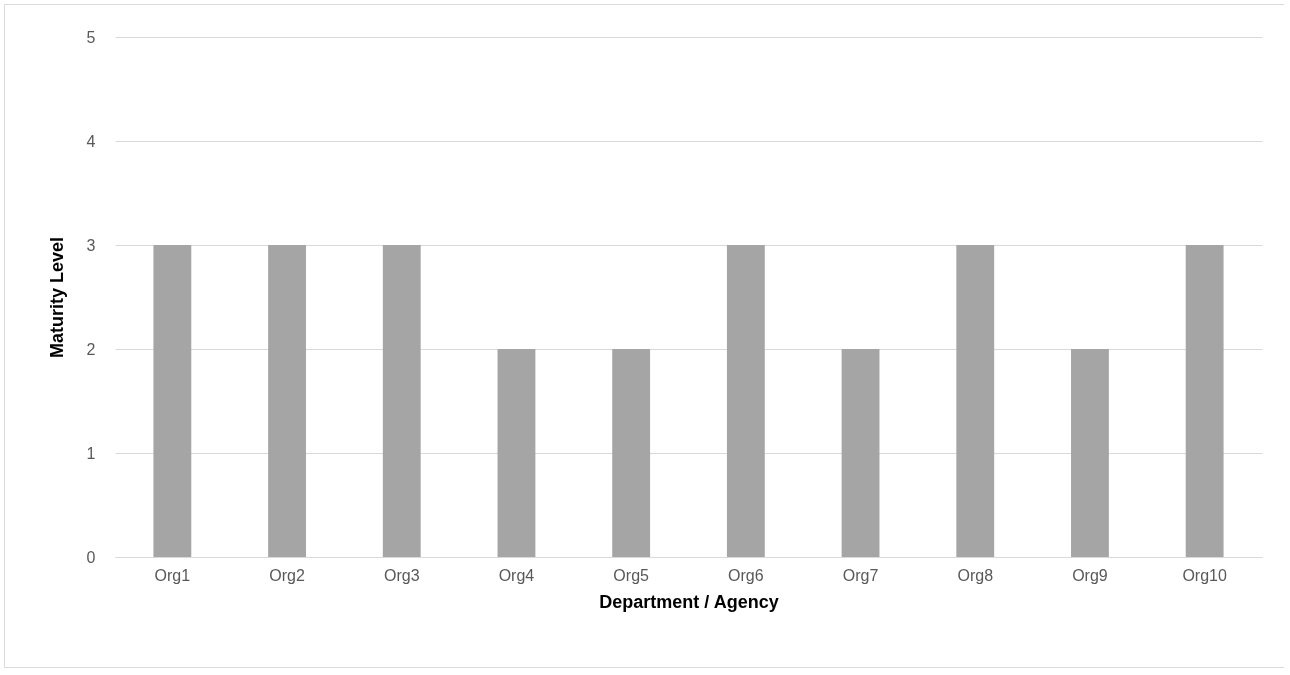  I want to click on x-tick-label: Org2, so click(287, 575).